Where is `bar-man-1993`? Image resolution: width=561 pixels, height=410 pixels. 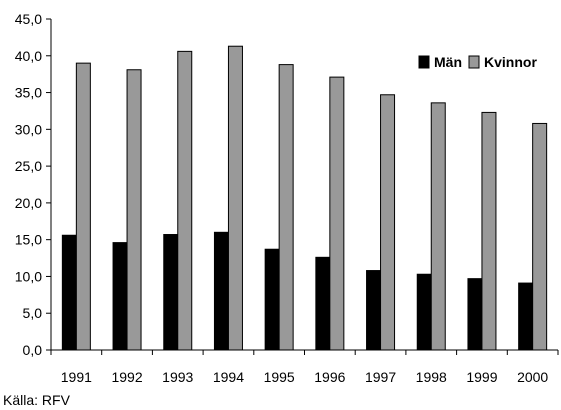 bar-man-1993 is located at coordinates (171, 292).